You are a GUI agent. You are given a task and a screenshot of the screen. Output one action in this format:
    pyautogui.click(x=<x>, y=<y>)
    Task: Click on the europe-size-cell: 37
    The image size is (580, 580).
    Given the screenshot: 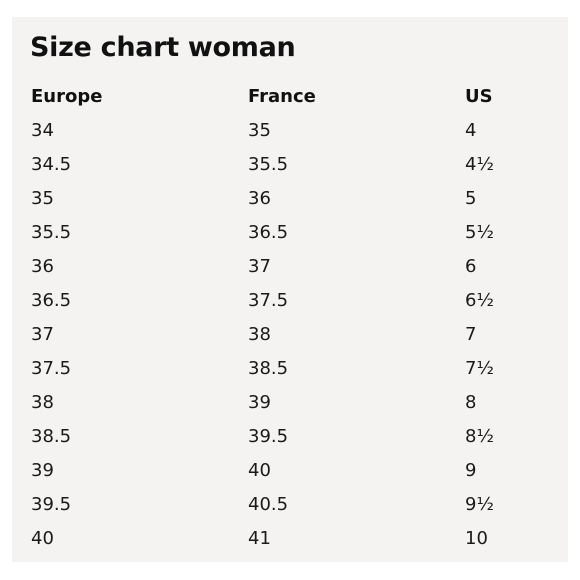 What is the action you would take?
    pyautogui.click(x=42, y=334)
    